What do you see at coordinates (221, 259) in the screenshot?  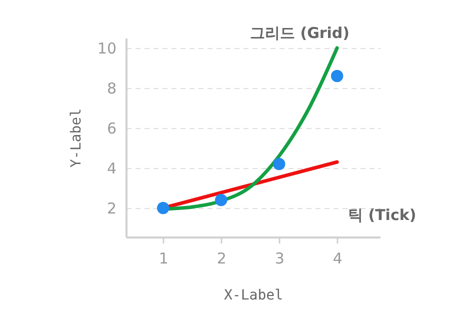 I see `x-tick-label: 2` at bounding box center [221, 259].